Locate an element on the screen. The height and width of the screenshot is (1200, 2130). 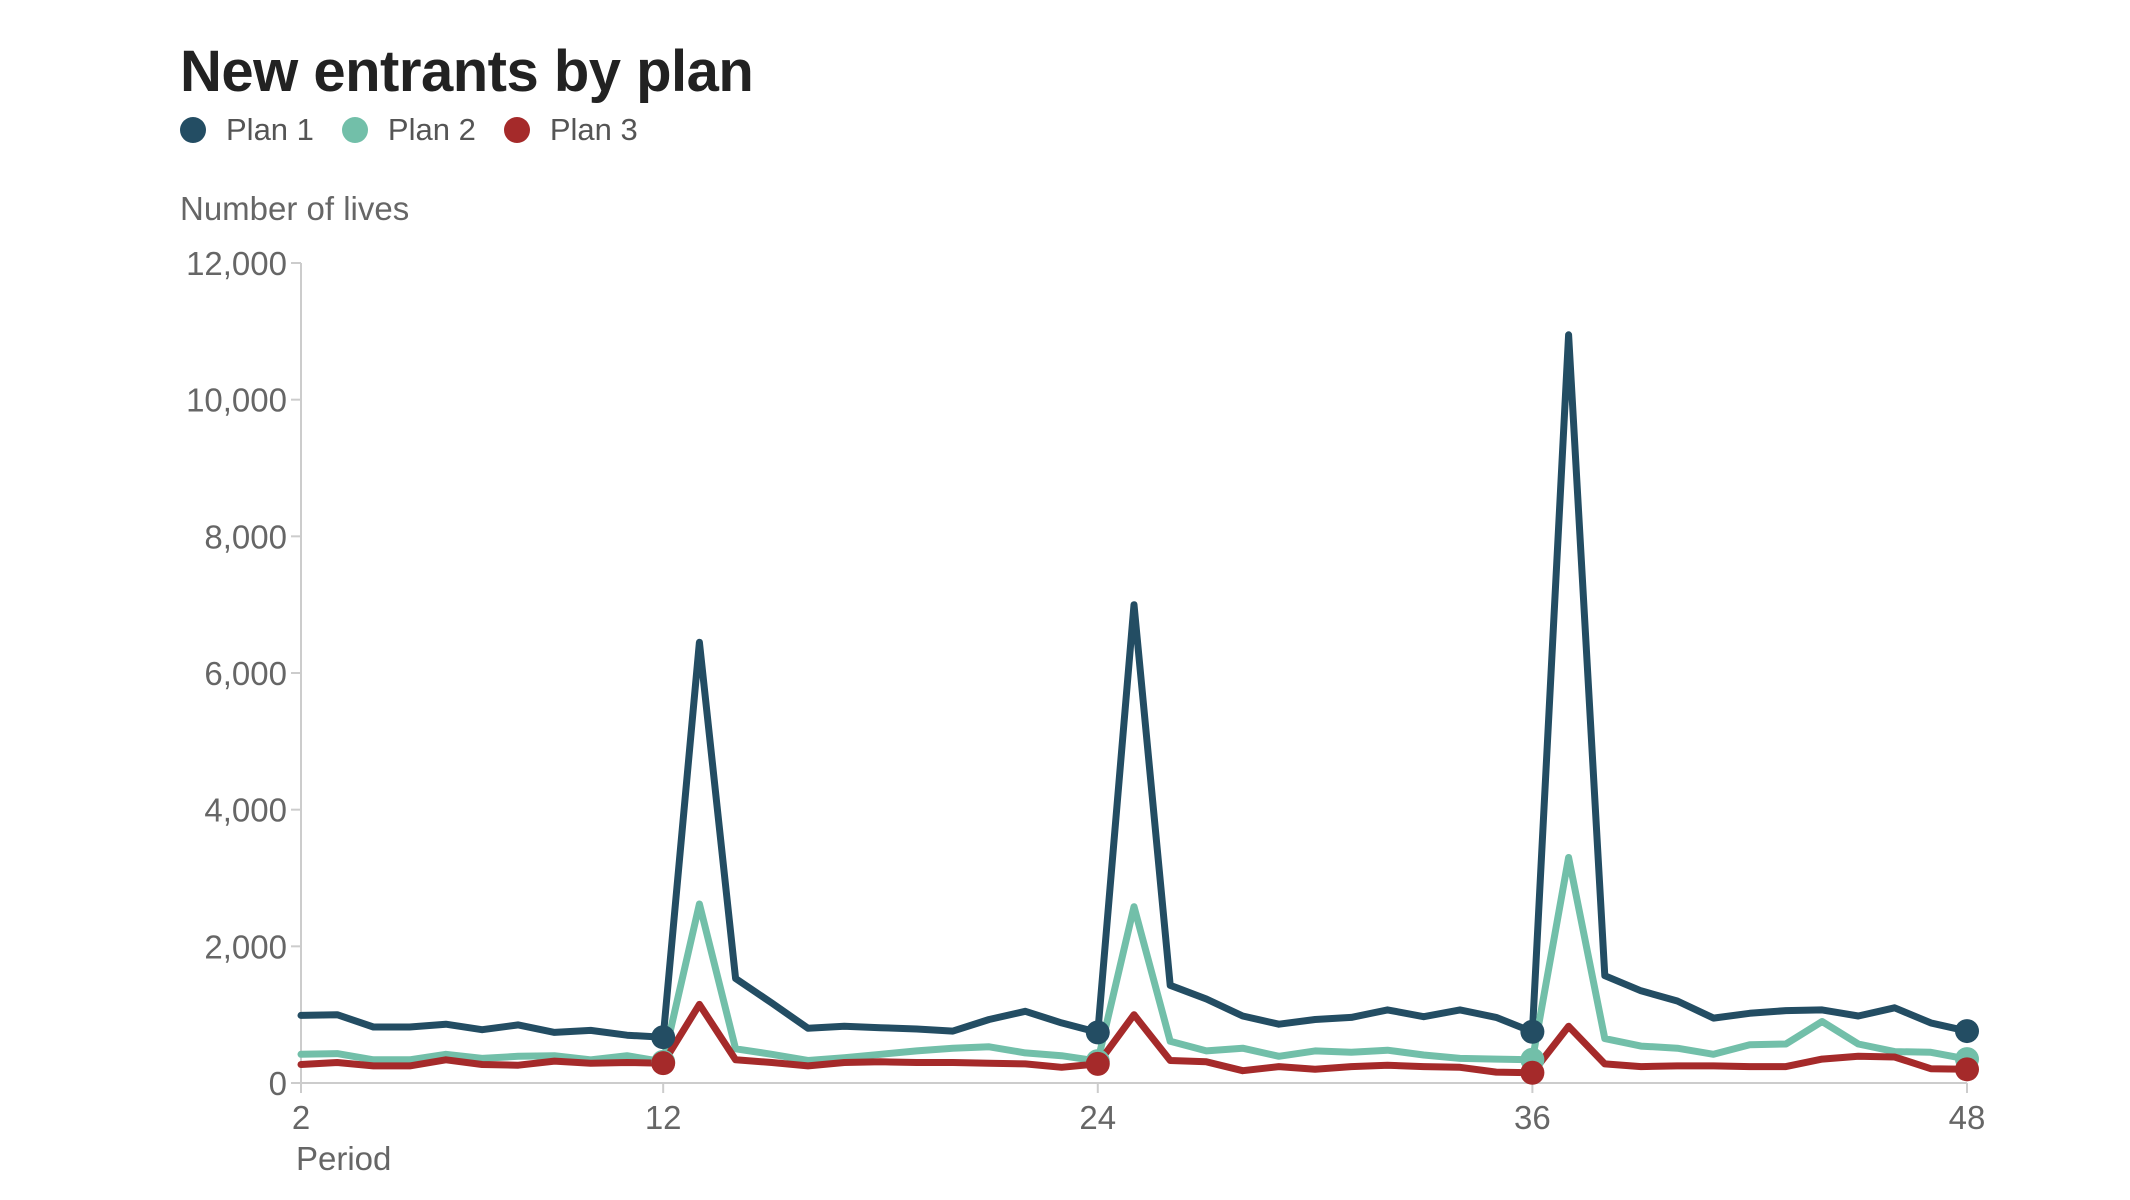
legend-item-plan-1: Plan 1 is located at coordinates (247, 130).